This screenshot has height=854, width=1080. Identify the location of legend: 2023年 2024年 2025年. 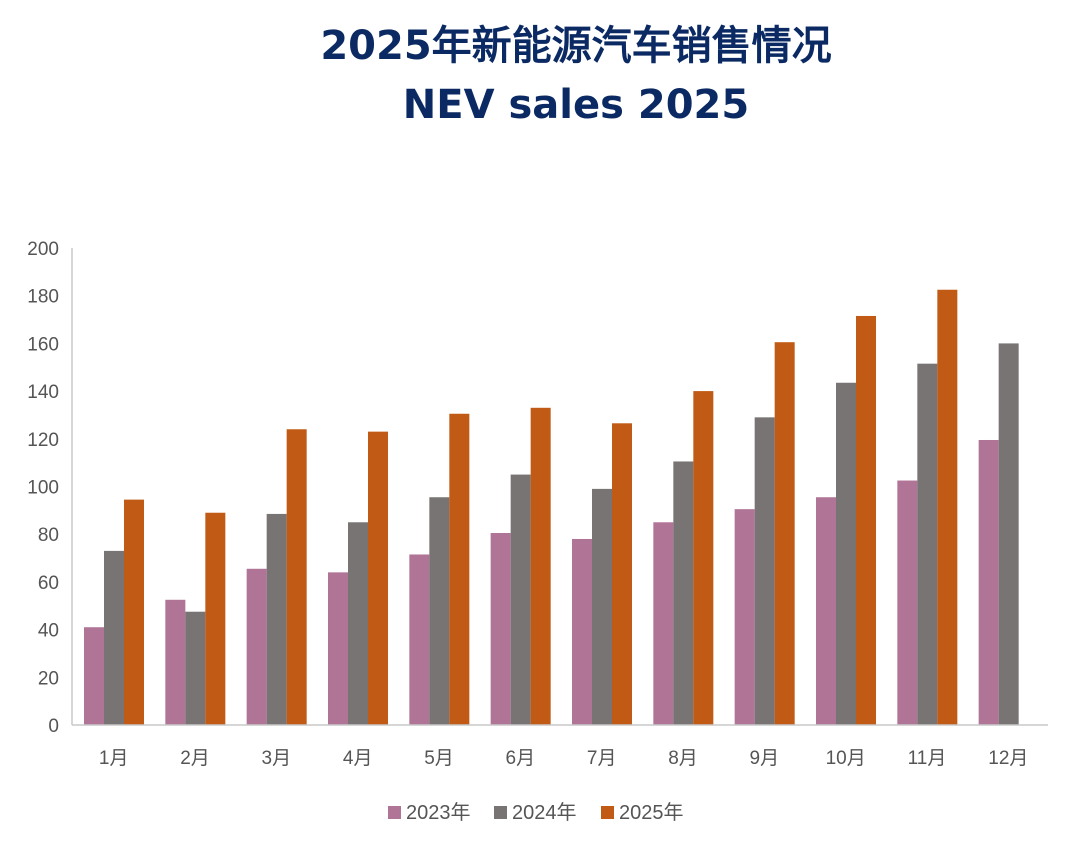
(536, 812).